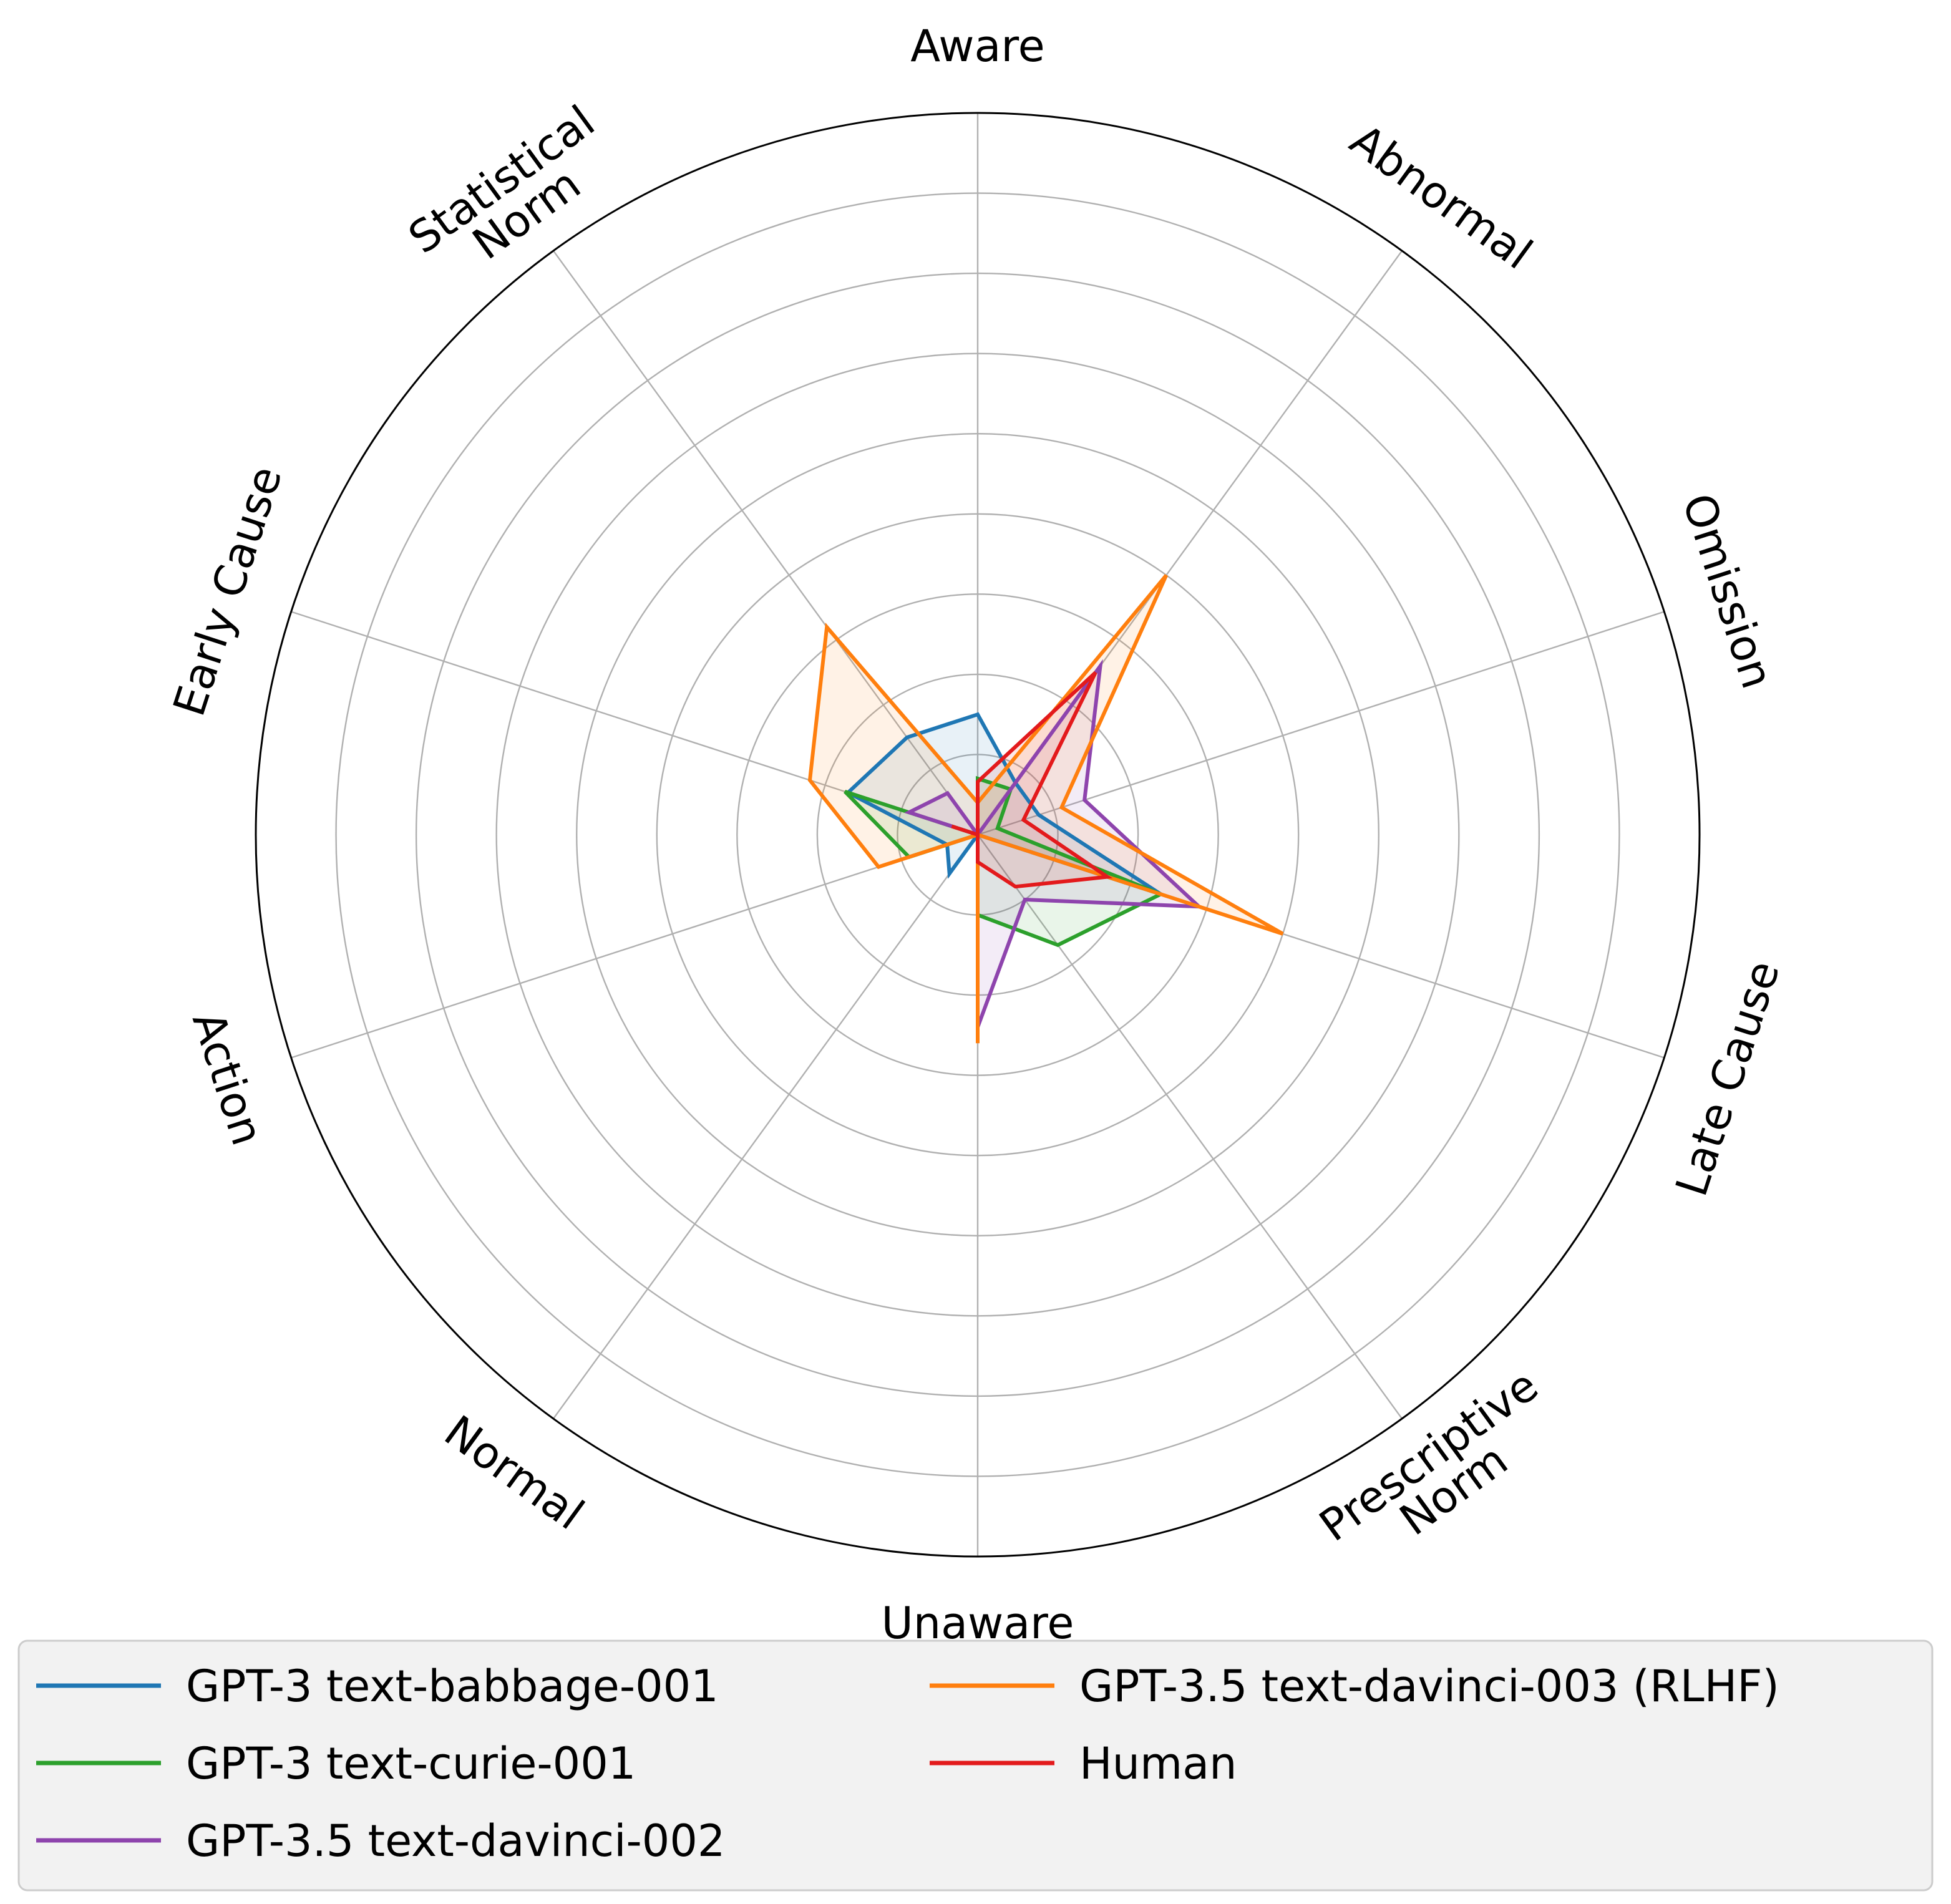  What do you see at coordinates (1727, 591) in the screenshot?
I see `axis-label-omission: Omission` at bounding box center [1727, 591].